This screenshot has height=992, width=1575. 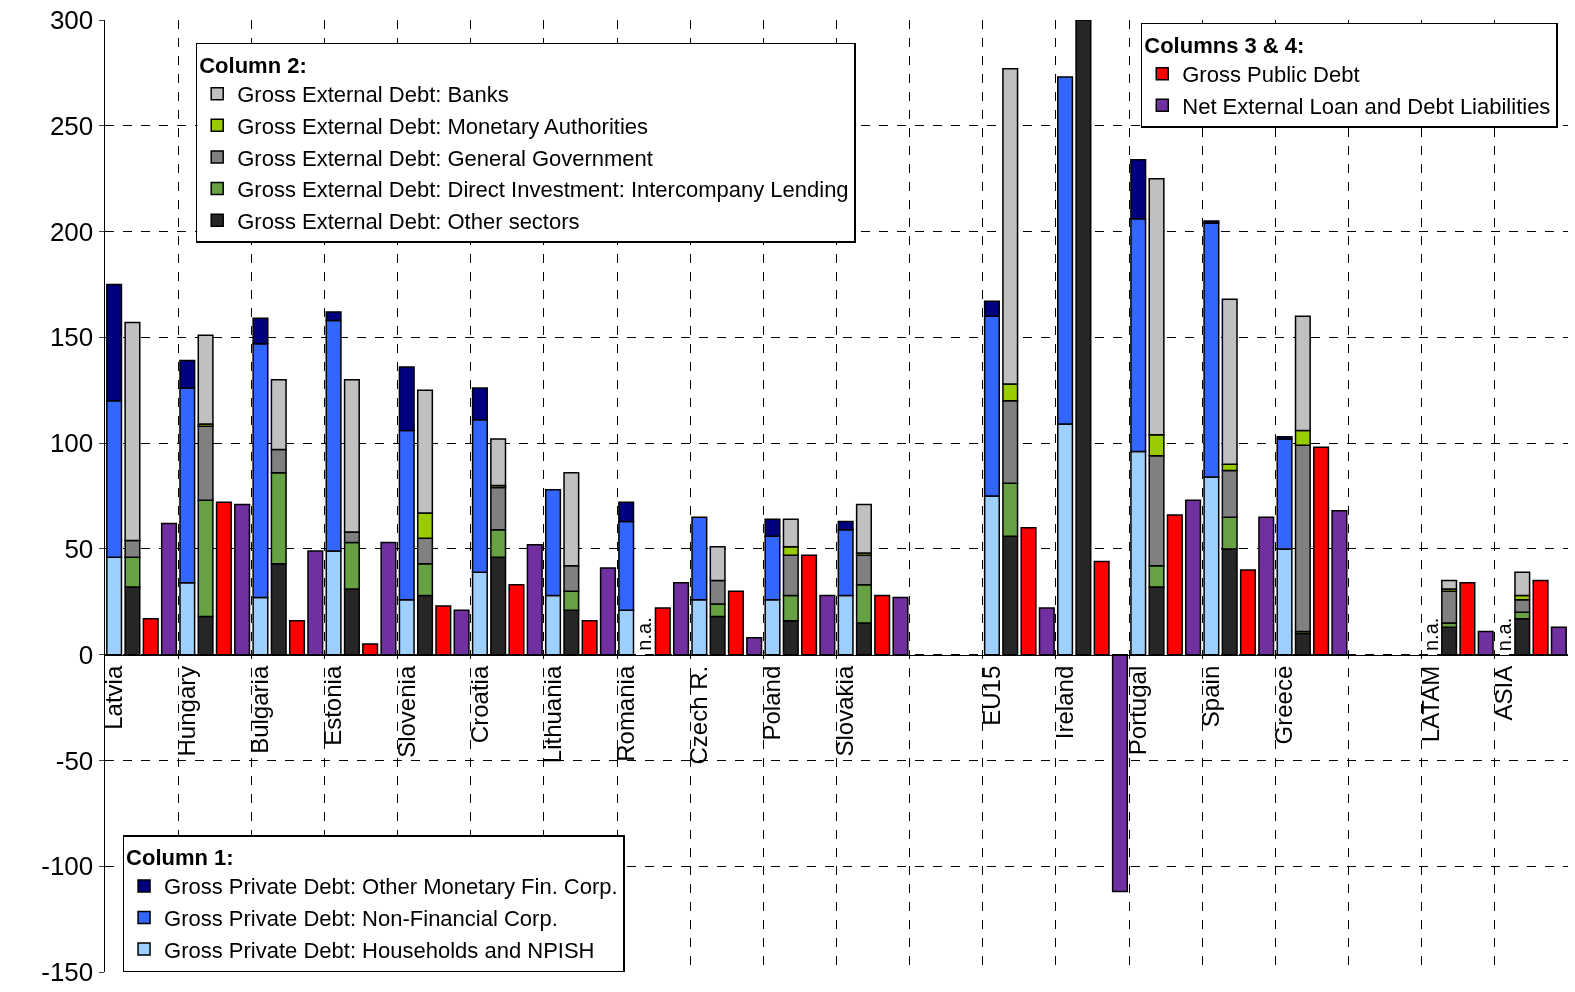 What do you see at coordinates (71, 443) in the screenshot?
I see `y-tick-label: 100` at bounding box center [71, 443].